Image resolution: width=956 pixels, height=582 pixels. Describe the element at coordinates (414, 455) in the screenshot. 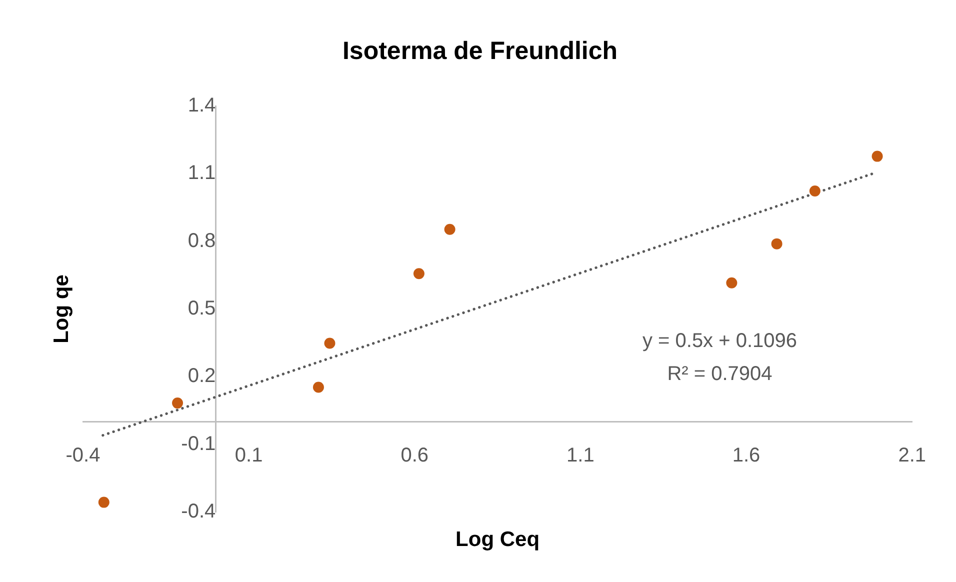

I see `x-tick-label: 0.6` at that location.